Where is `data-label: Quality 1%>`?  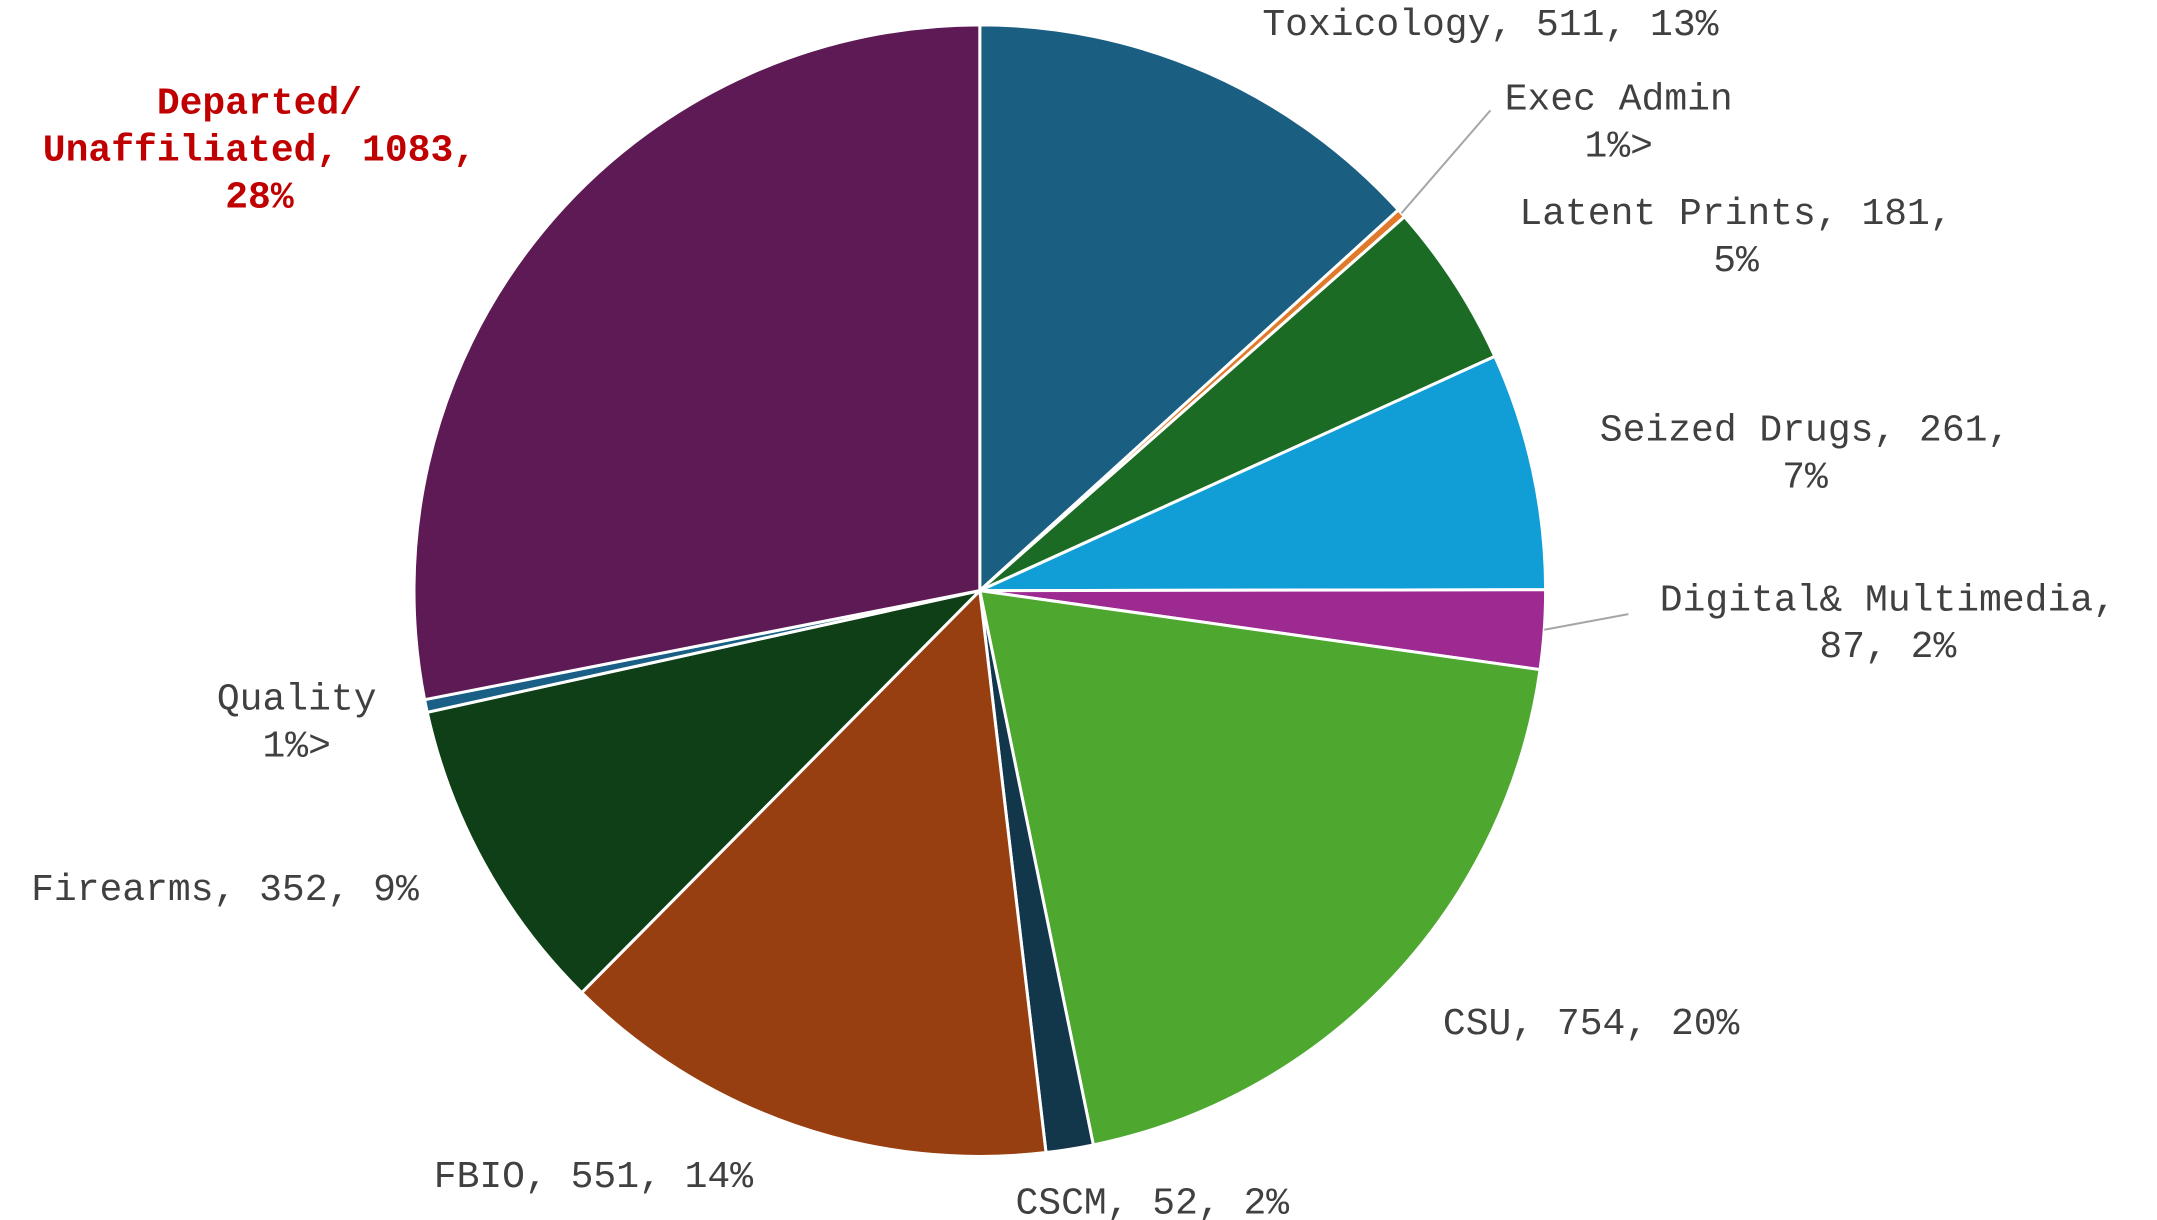
data-label: Quality 1%> is located at coordinates (297, 724).